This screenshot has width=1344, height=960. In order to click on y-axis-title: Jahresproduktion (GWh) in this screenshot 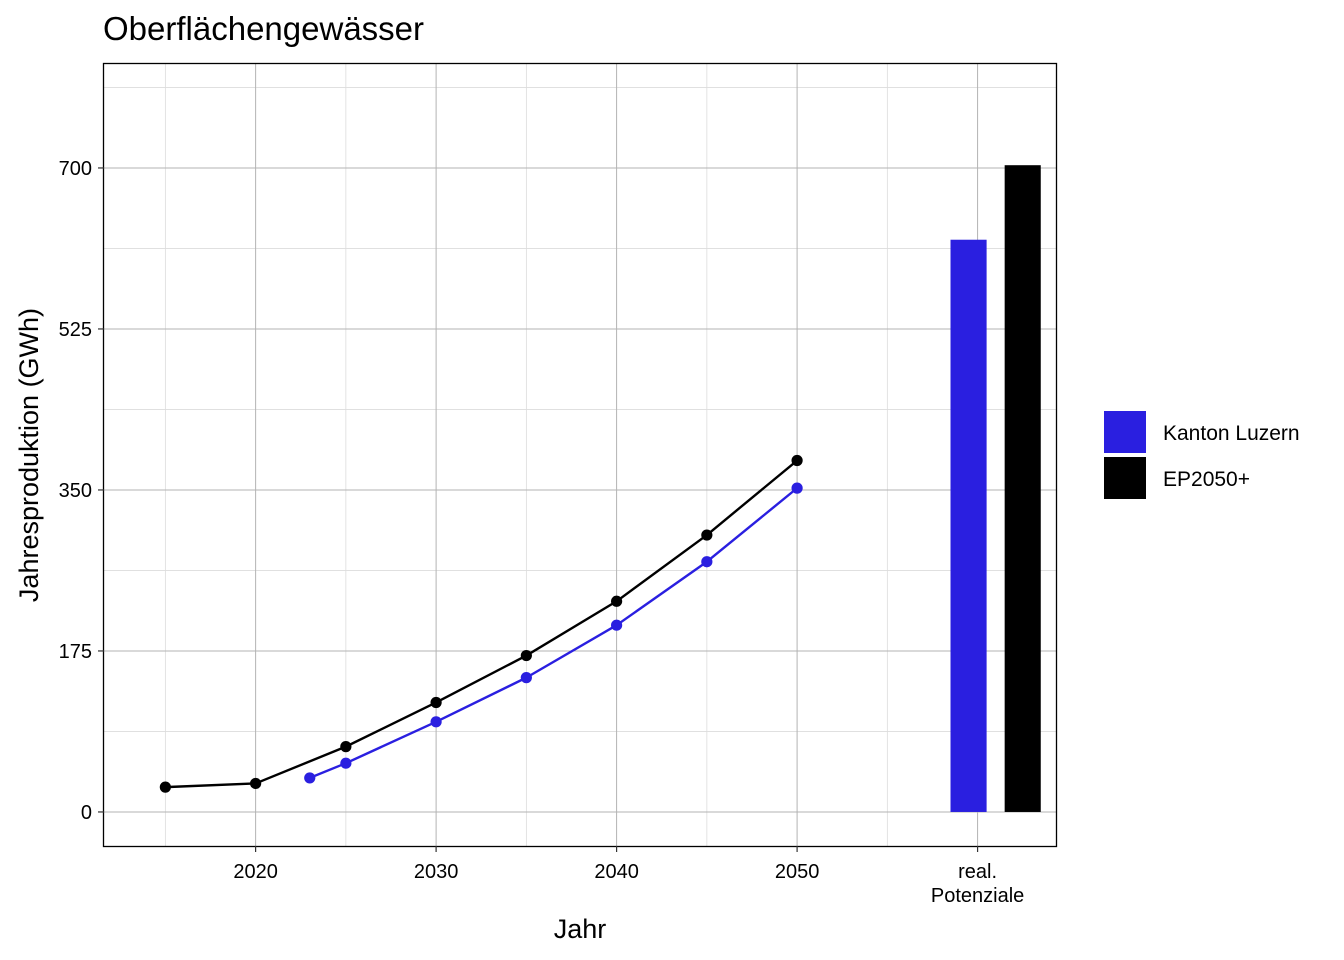, I will do `click(29, 455)`.